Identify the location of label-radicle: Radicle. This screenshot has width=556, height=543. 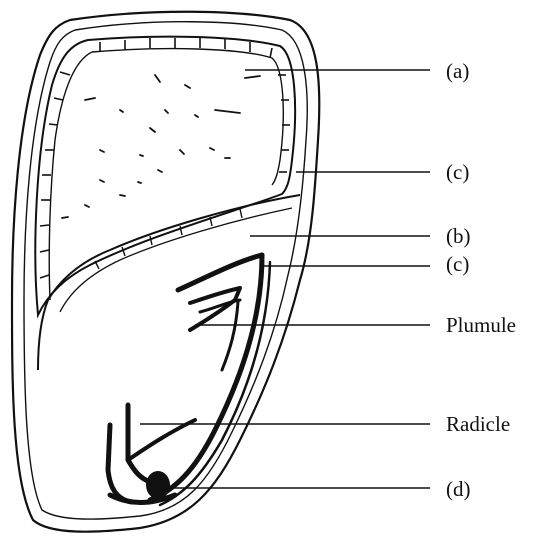
(478, 424).